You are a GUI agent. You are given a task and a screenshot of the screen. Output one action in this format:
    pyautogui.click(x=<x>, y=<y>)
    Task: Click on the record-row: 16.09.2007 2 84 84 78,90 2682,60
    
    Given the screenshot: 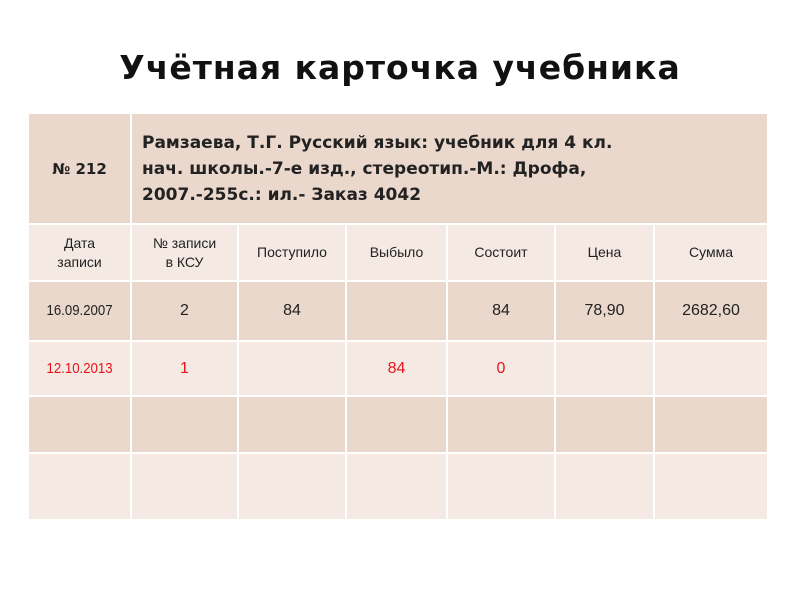 What is the action you would take?
    pyautogui.click(x=398, y=311)
    